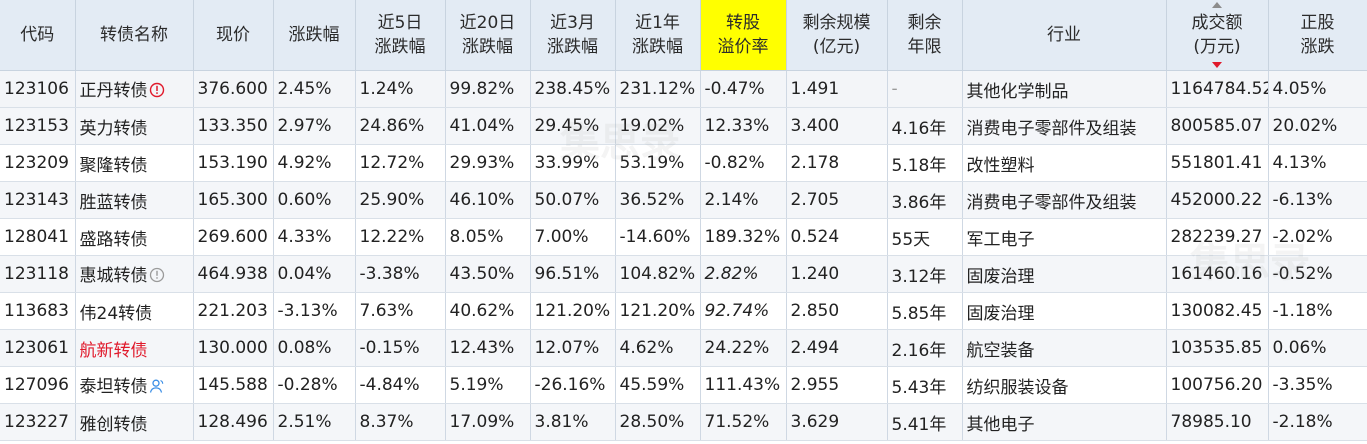 Image resolution: width=1367 pixels, height=444 pixels. I want to click on bond-name: 聚隆转债, so click(113, 165).